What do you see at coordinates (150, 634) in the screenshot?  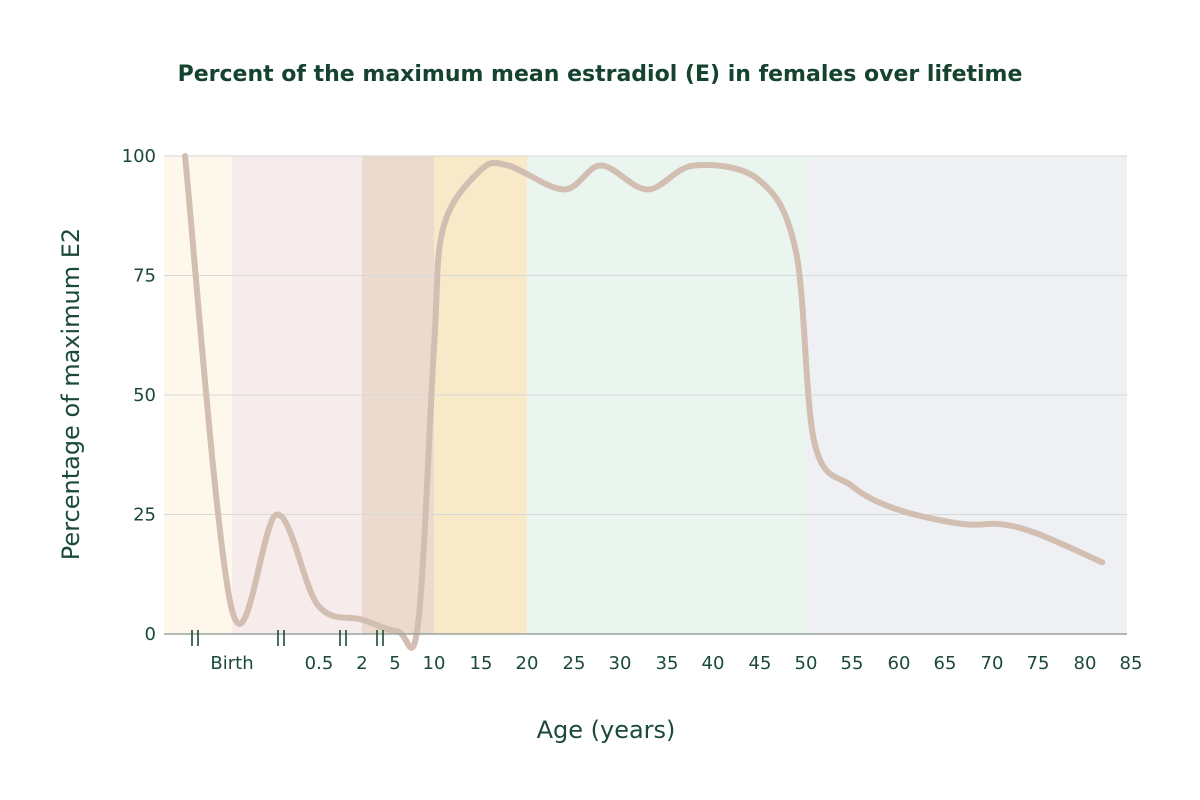 I see `y-tick-label: 0` at bounding box center [150, 634].